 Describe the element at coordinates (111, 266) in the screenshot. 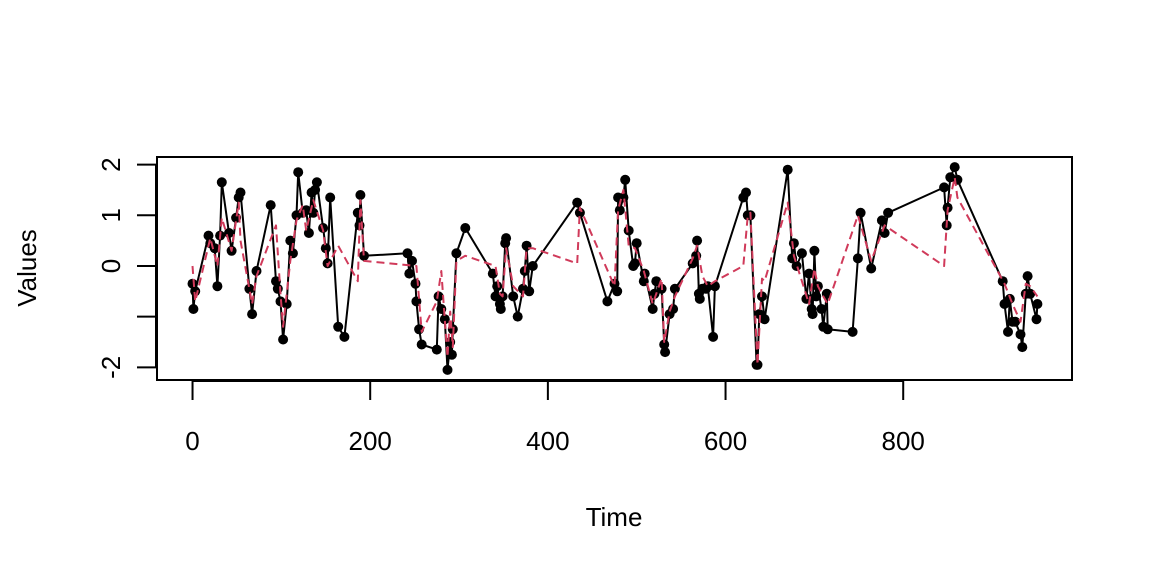

I see `y-tick-label: 0` at that location.